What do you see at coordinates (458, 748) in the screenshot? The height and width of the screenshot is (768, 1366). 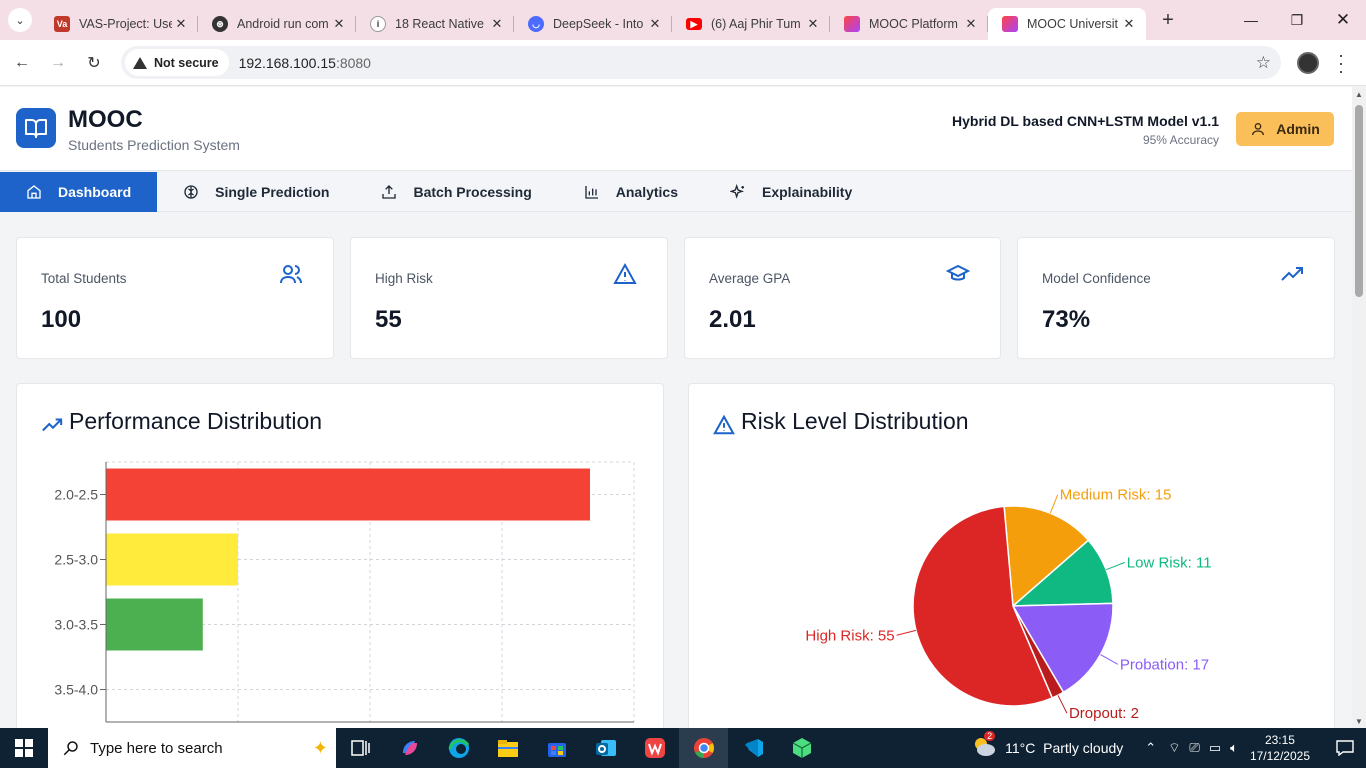 I see `edge-browser-icon` at bounding box center [458, 748].